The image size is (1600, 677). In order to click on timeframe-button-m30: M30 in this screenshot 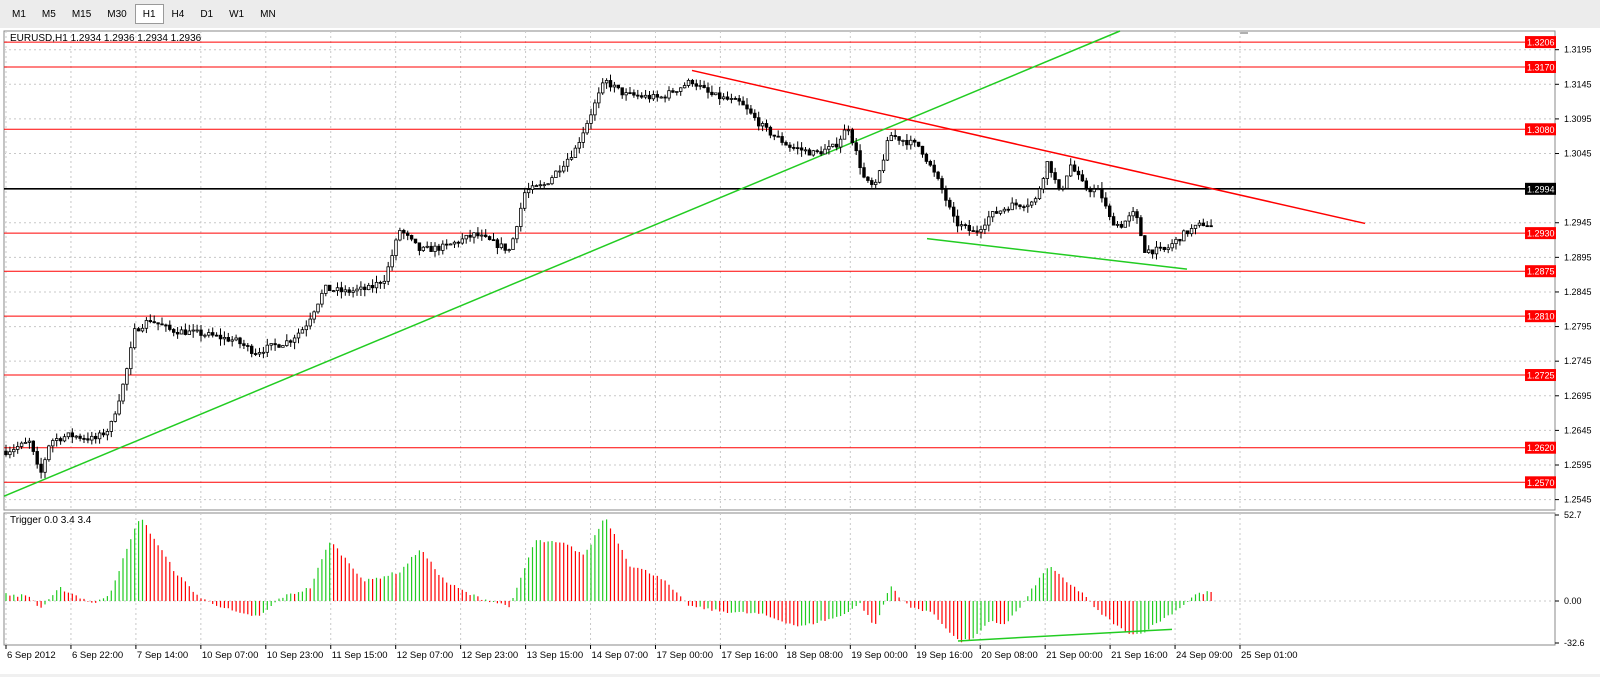, I will do `click(117, 14)`.